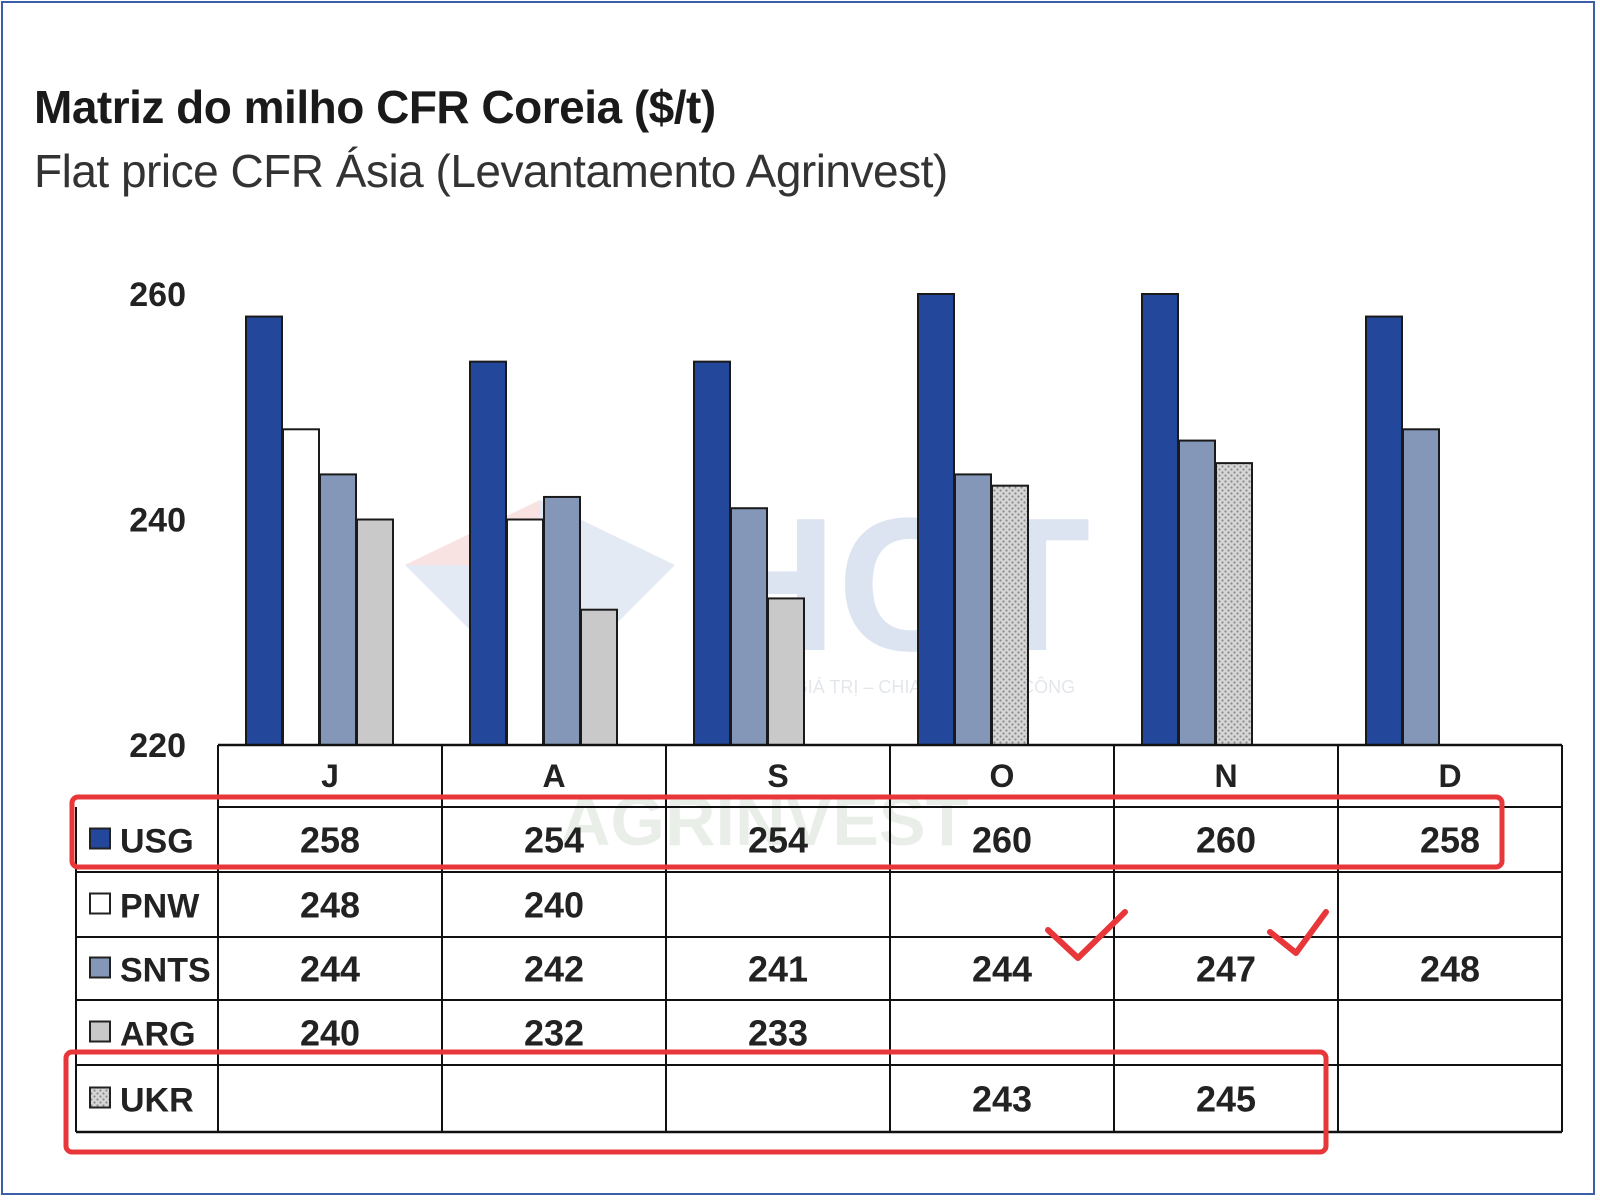 Image resolution: width=1600 pixels, height=1200 pixels. I want to click on bar-pnw-j, so click(301, 587).